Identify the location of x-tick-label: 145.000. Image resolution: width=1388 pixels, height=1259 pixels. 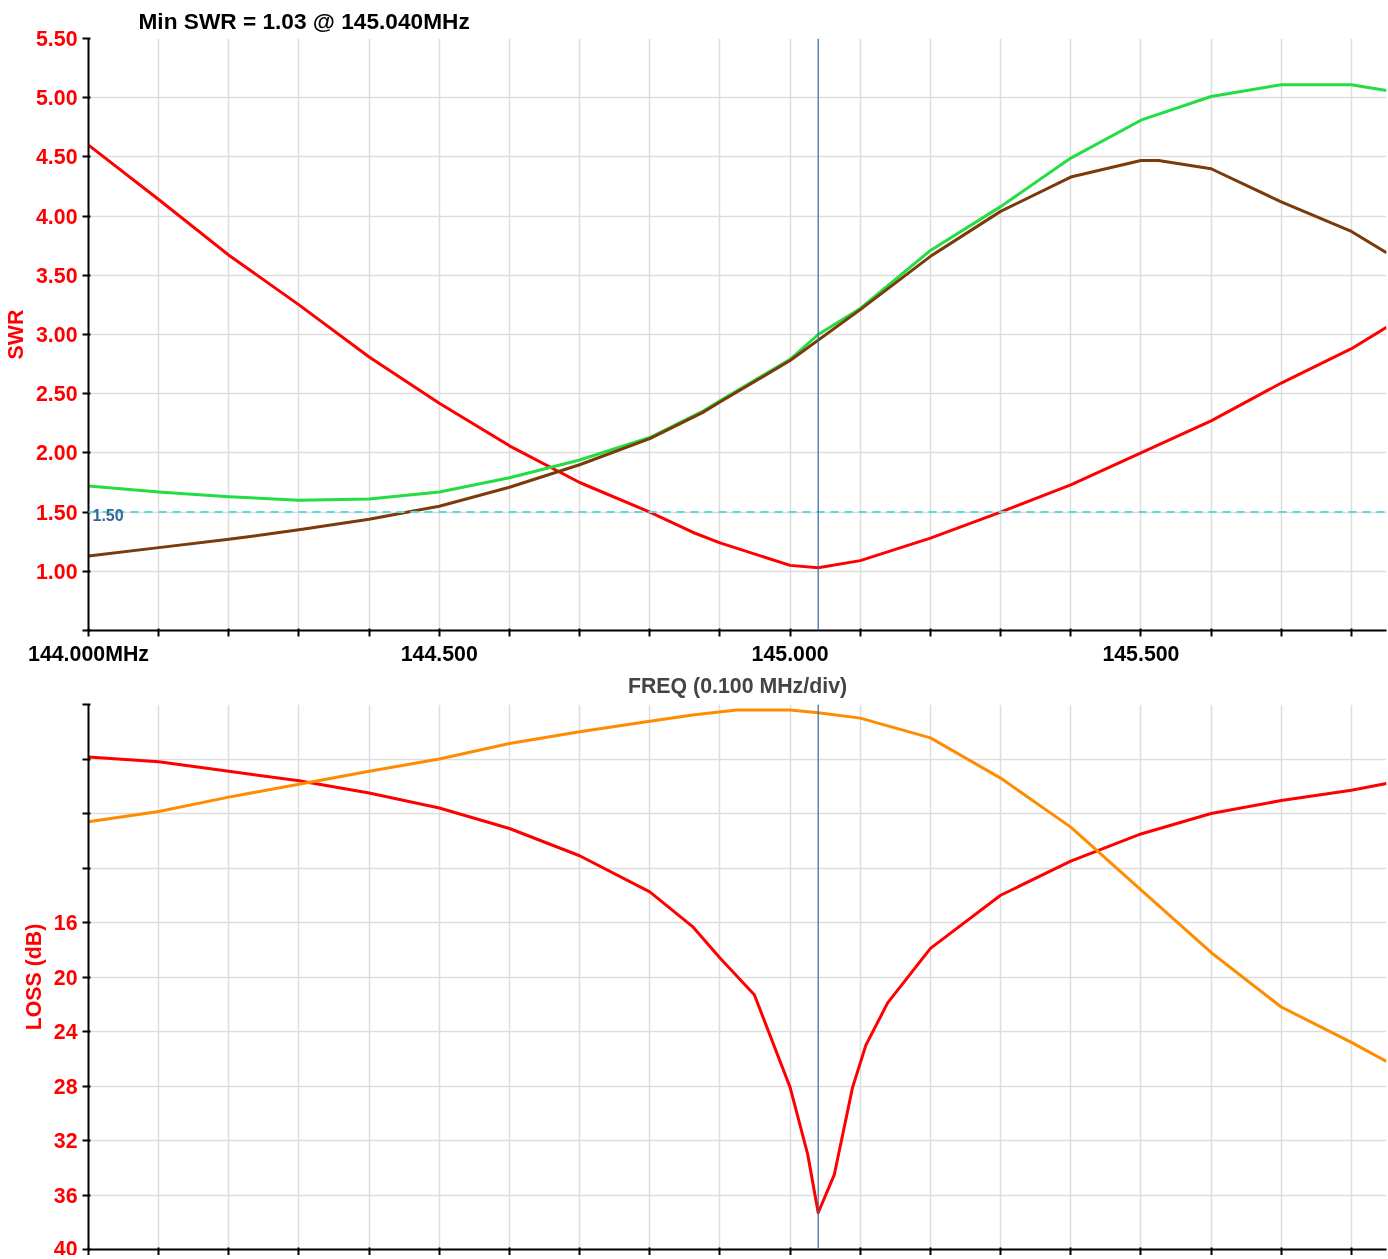
(790, 653).